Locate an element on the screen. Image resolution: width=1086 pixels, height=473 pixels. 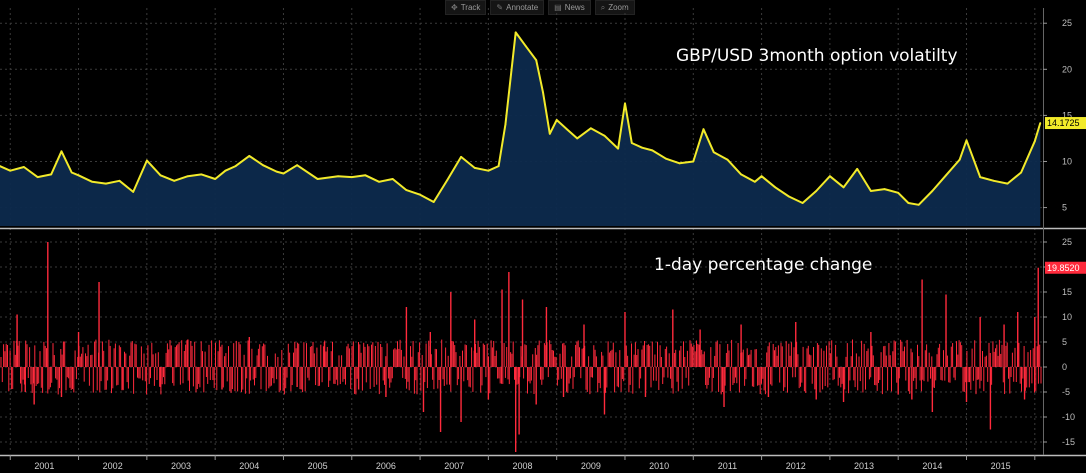
track-button: ✥ Track is located at coordinates (466, 7).